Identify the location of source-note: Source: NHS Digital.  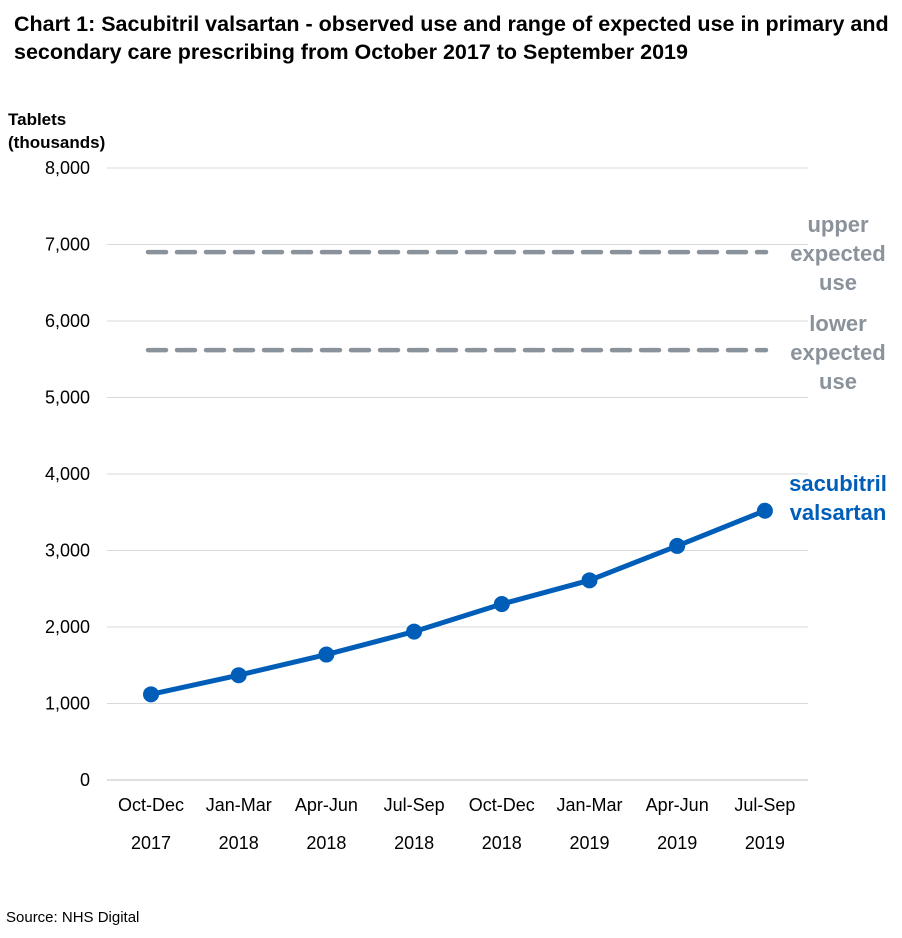
(73, 917).